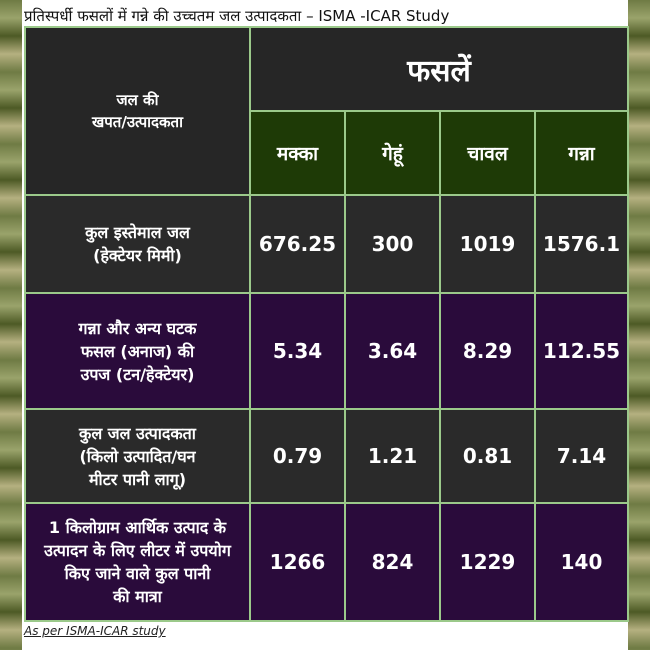 The width and height of the screenshot is (650, 650). I want to click on source-note: As per ISMA-ICAR study, so click(95, 631).